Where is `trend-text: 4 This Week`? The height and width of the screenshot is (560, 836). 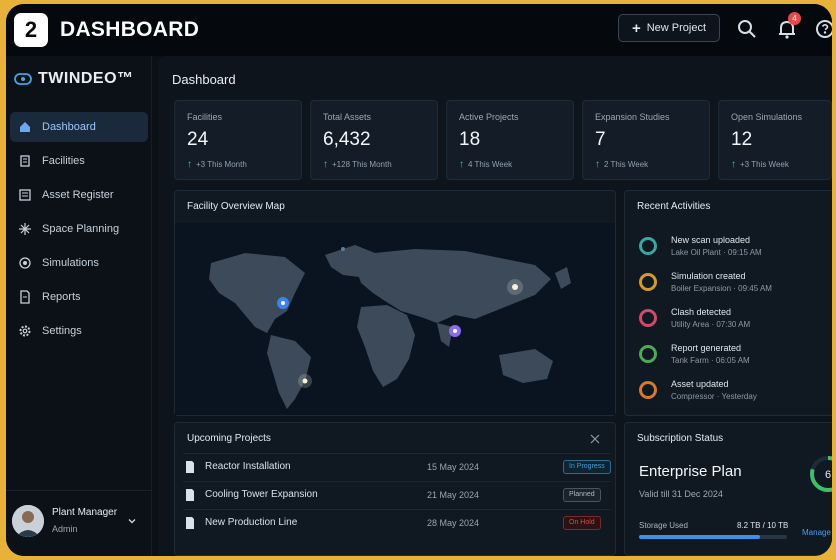 trend-text: 4 This Week is located at coordinates (490, 164).